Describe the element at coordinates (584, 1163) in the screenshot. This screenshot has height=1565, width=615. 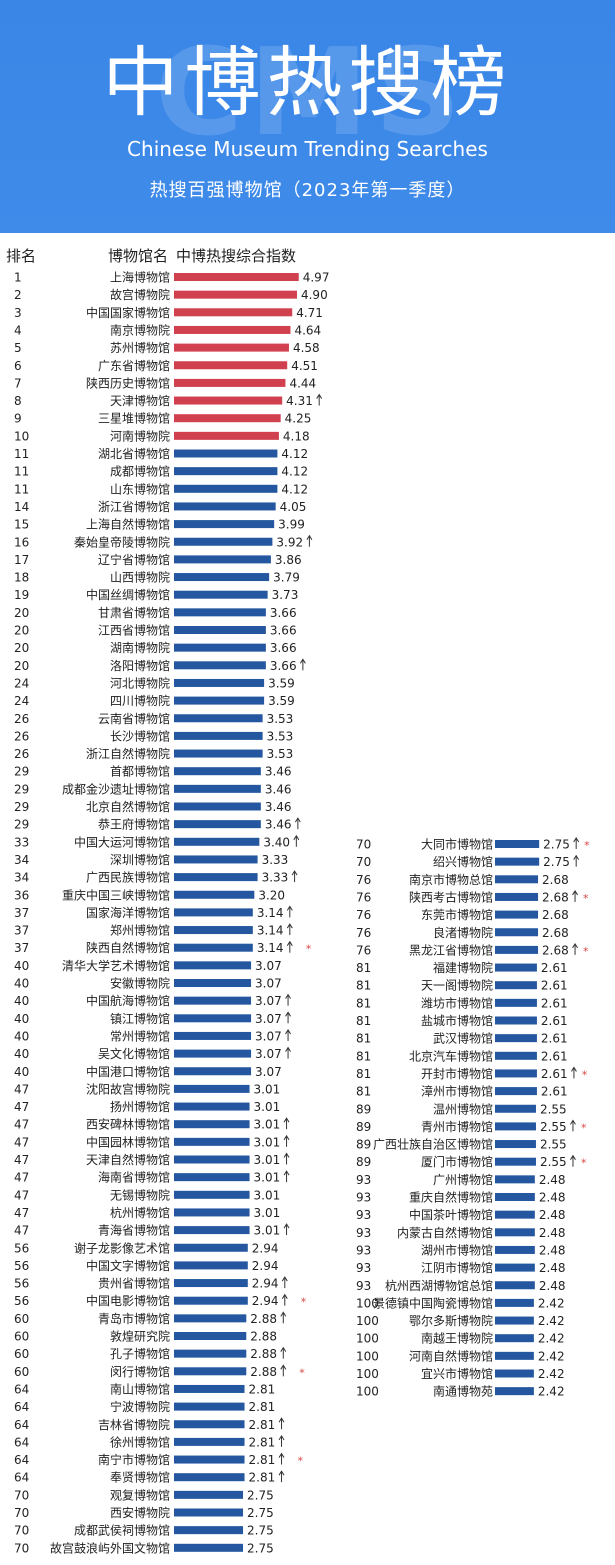
I see `star-icon: *` at that location.